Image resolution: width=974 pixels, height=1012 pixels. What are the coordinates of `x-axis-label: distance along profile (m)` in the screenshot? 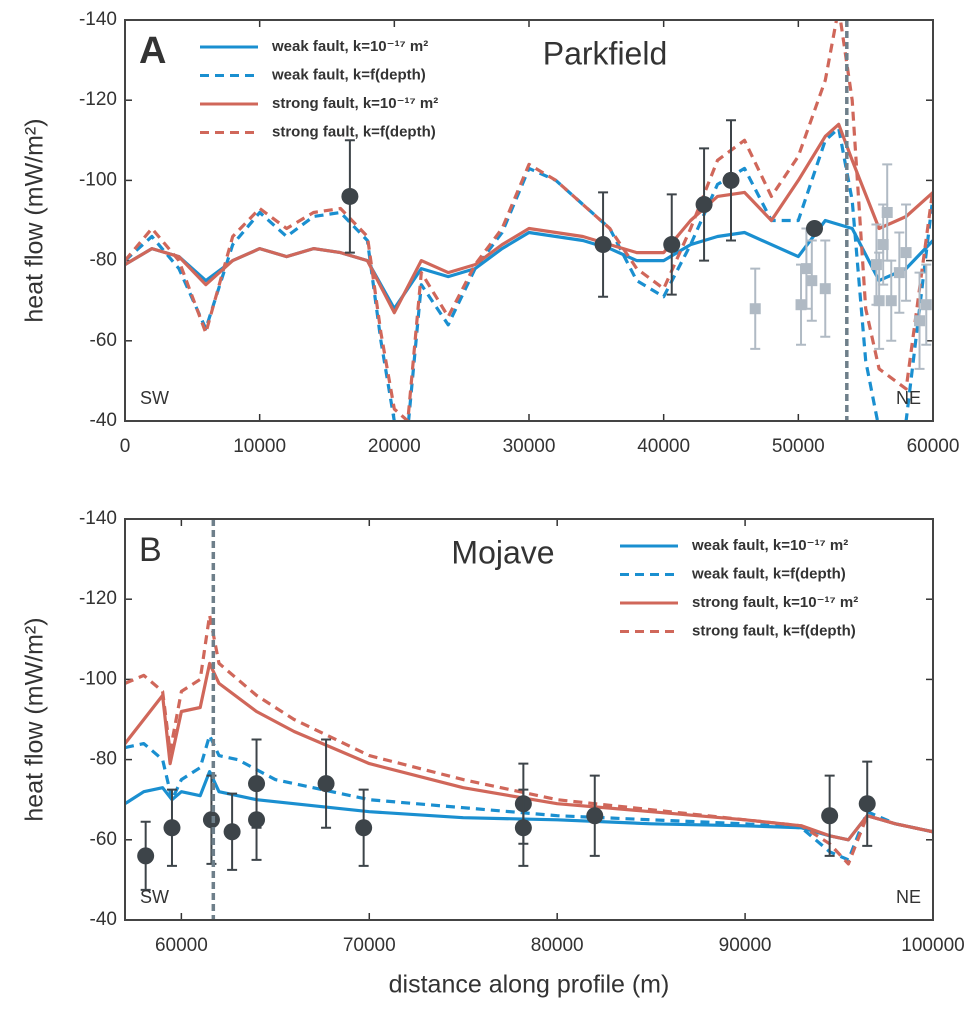 It's located at (529, 985).